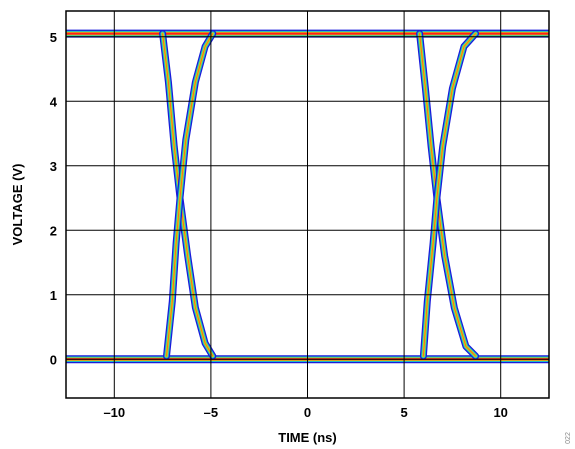 The image size is (575, 449). What do you see at coordinates (53, 230) in the screenshot?
I see `y-tick-label: 2` at bounding box center [53, 230].